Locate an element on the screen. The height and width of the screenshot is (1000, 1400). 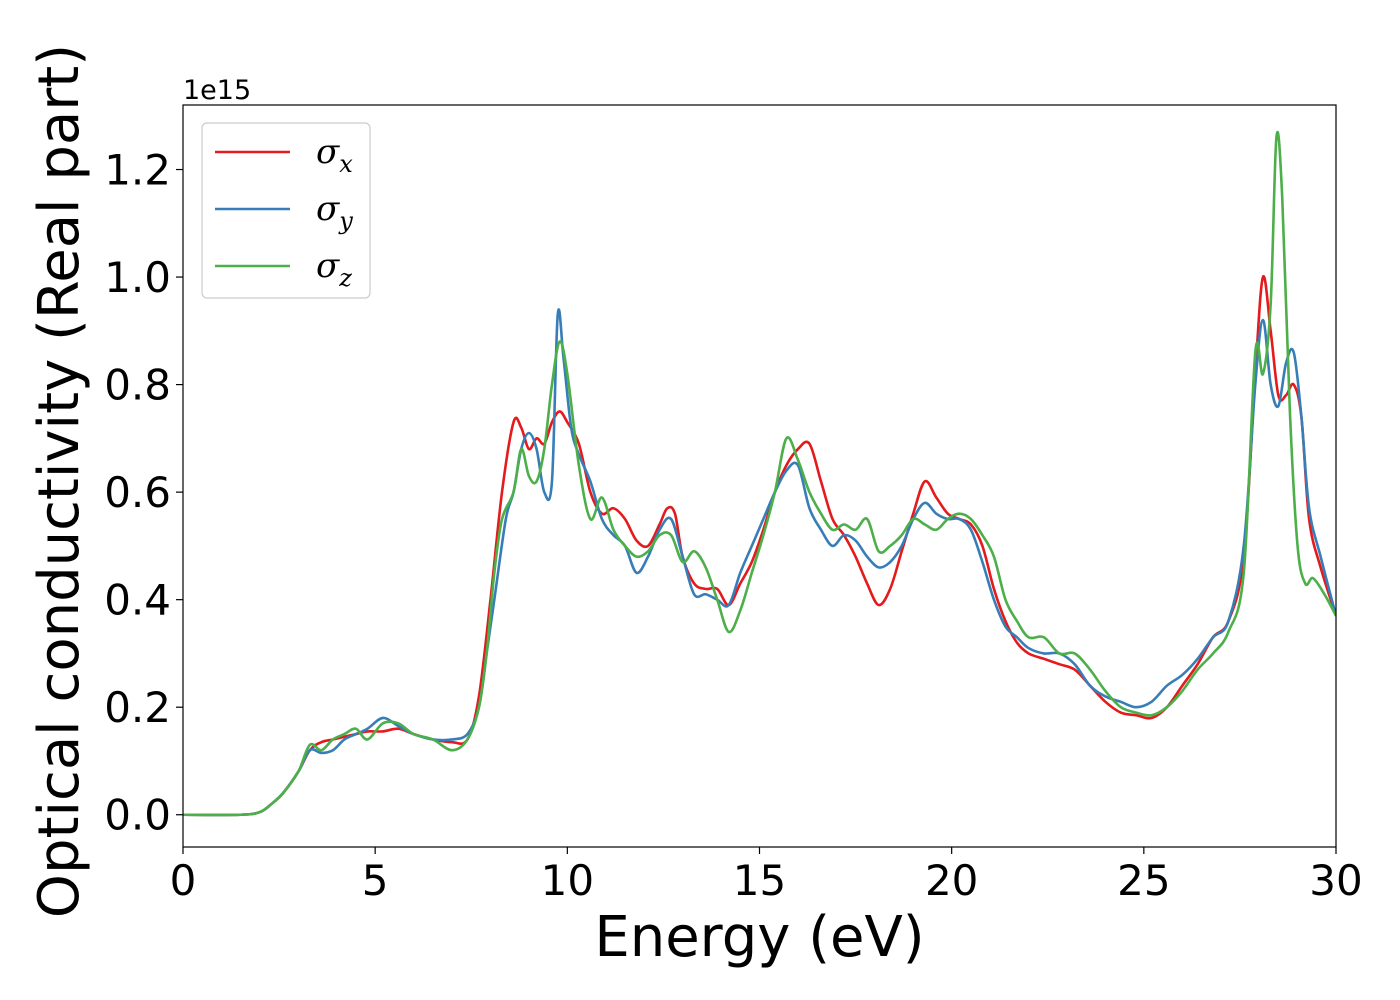
y-tick-label: 0.8 is located at coordinates (137, 385).